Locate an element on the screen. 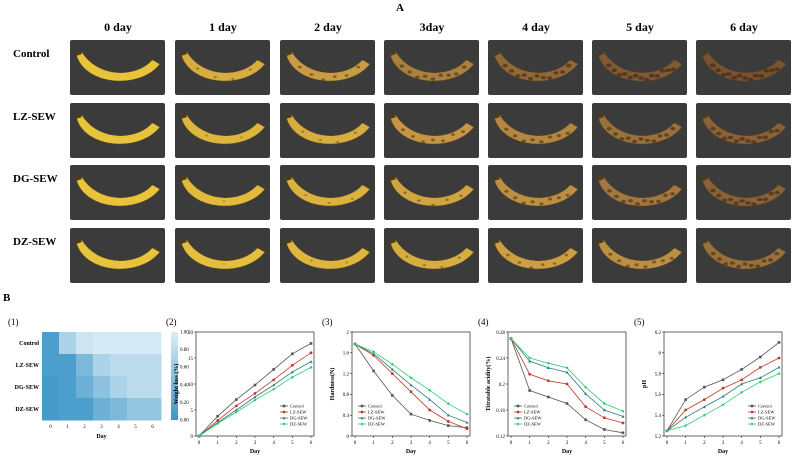 This screenshot has width=795, height=461. y-tick-label: 15 is located at coordinates (191, 359).